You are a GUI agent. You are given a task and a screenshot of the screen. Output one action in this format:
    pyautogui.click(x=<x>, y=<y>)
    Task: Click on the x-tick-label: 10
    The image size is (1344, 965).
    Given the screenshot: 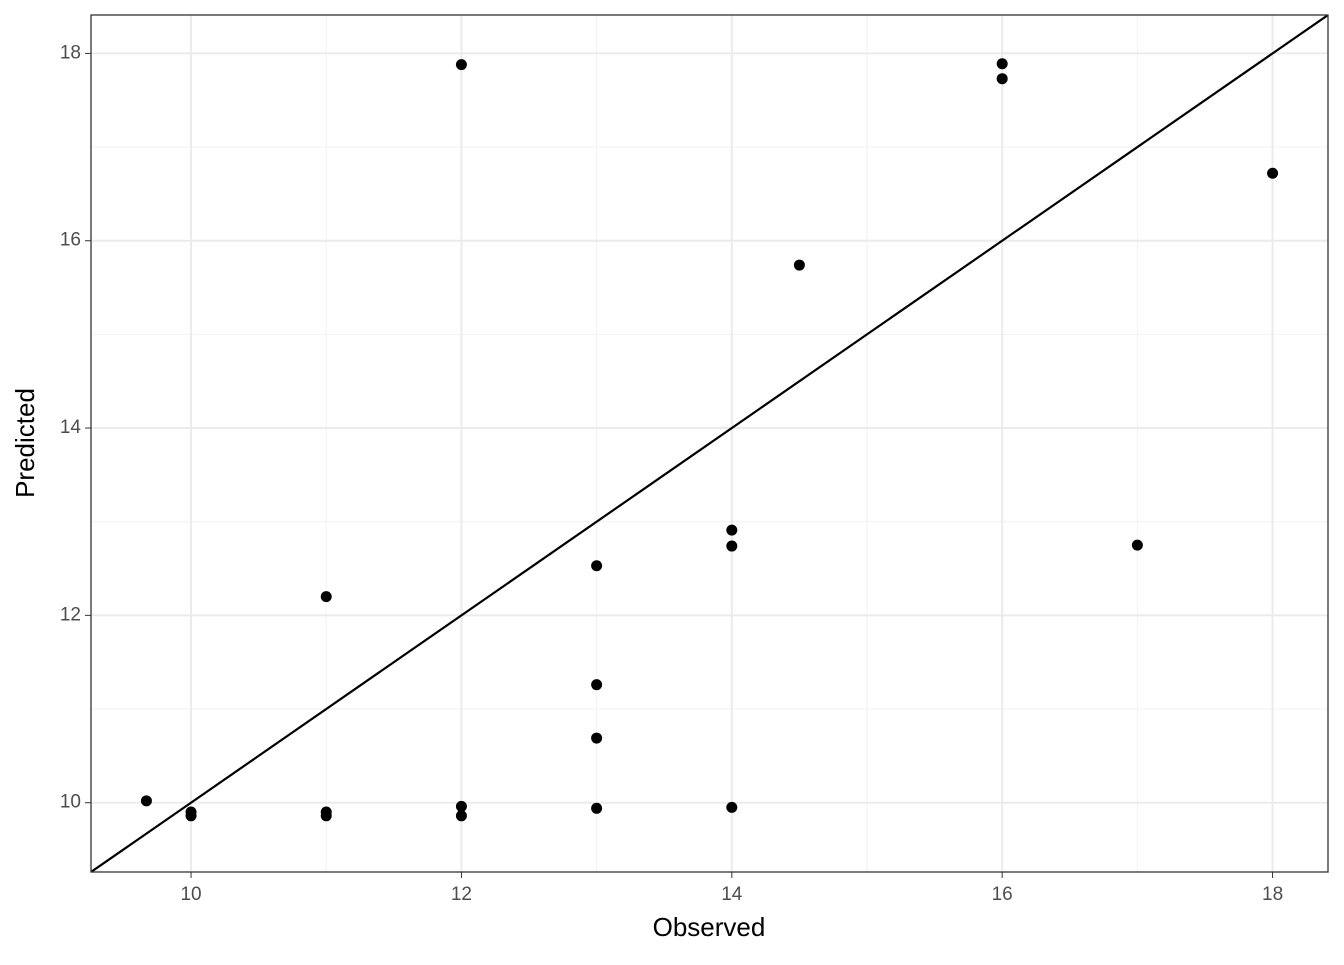 What is the action you would take?
    pyautogui.click(x=190, y=894)
    